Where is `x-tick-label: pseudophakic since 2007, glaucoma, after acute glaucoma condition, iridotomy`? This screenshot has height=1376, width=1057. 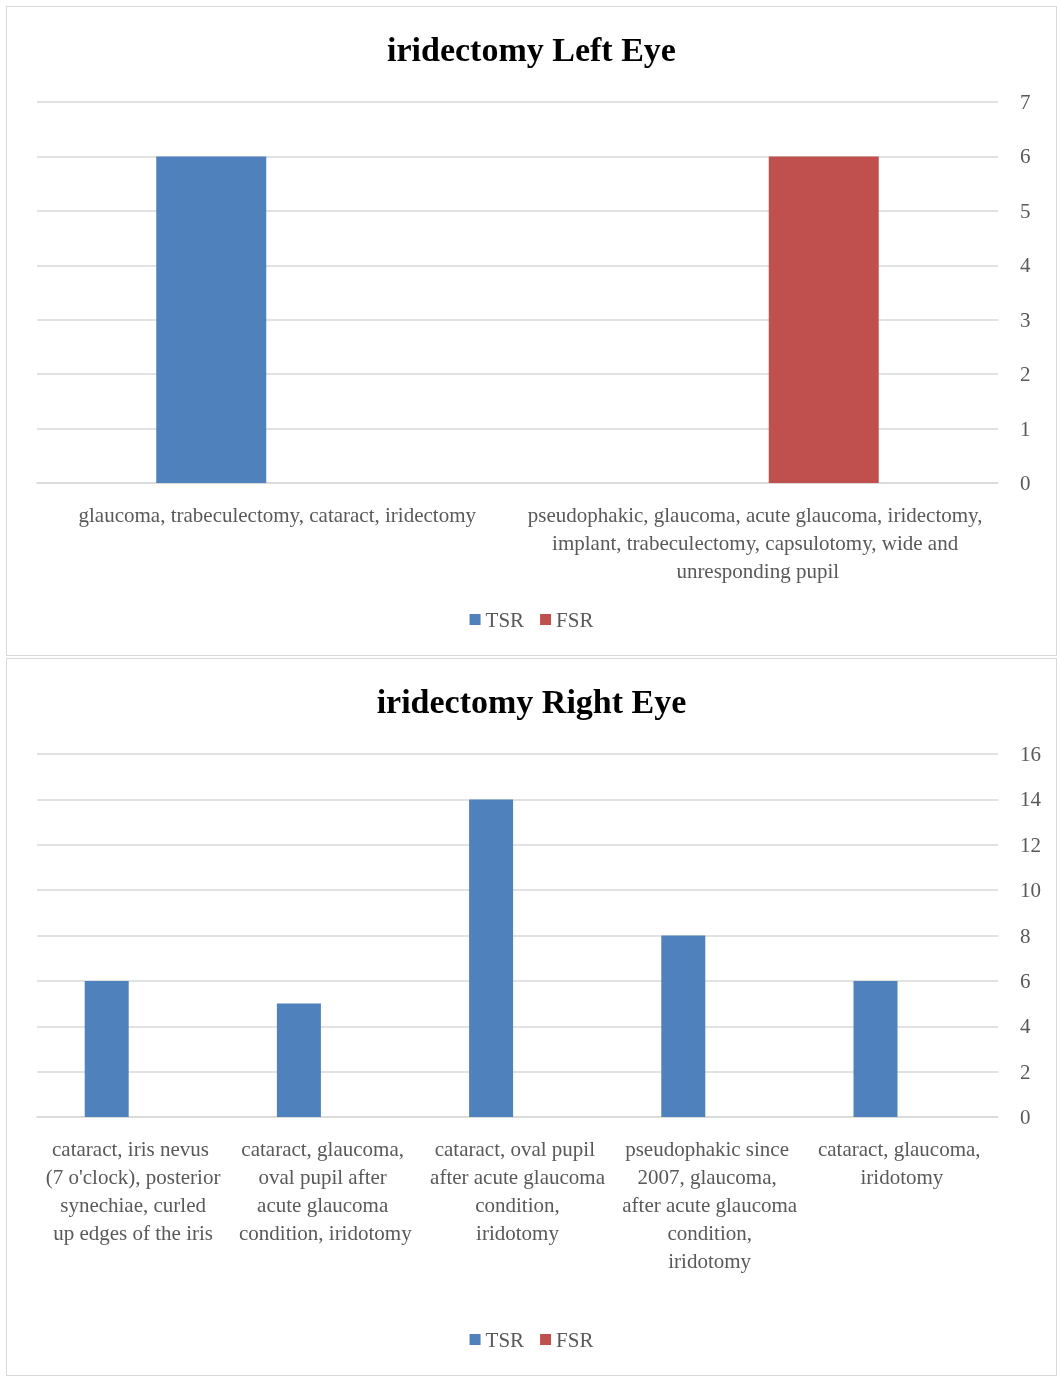 x-tick-label: pseudophakic since 2007, glaucoma, after acute glaucoma condition, iridotomy is located at coordinates (710, 1205).